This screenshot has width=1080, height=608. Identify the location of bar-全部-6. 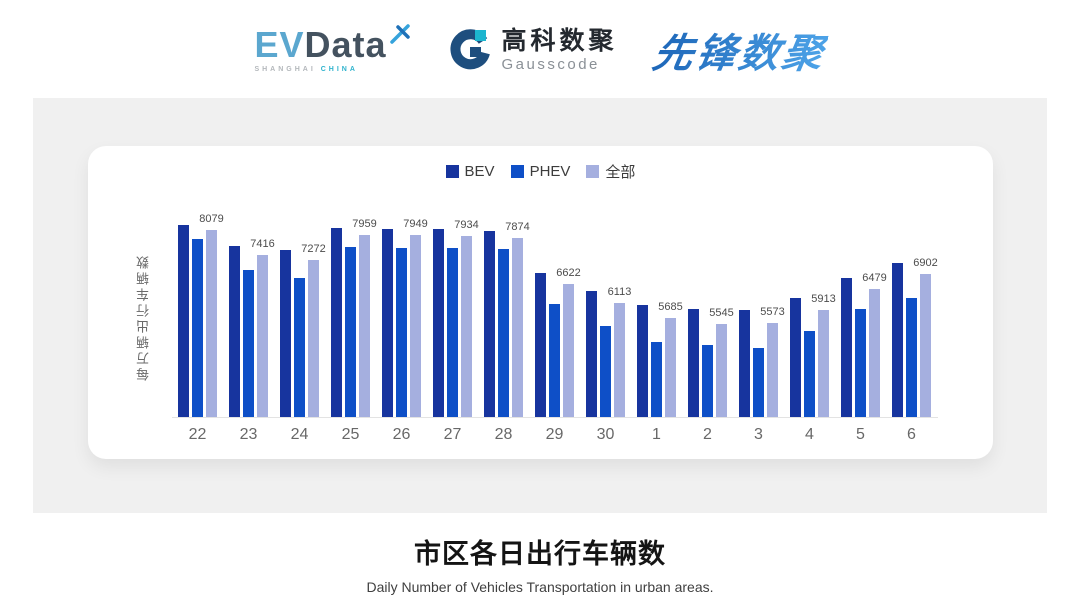
(925, 345).